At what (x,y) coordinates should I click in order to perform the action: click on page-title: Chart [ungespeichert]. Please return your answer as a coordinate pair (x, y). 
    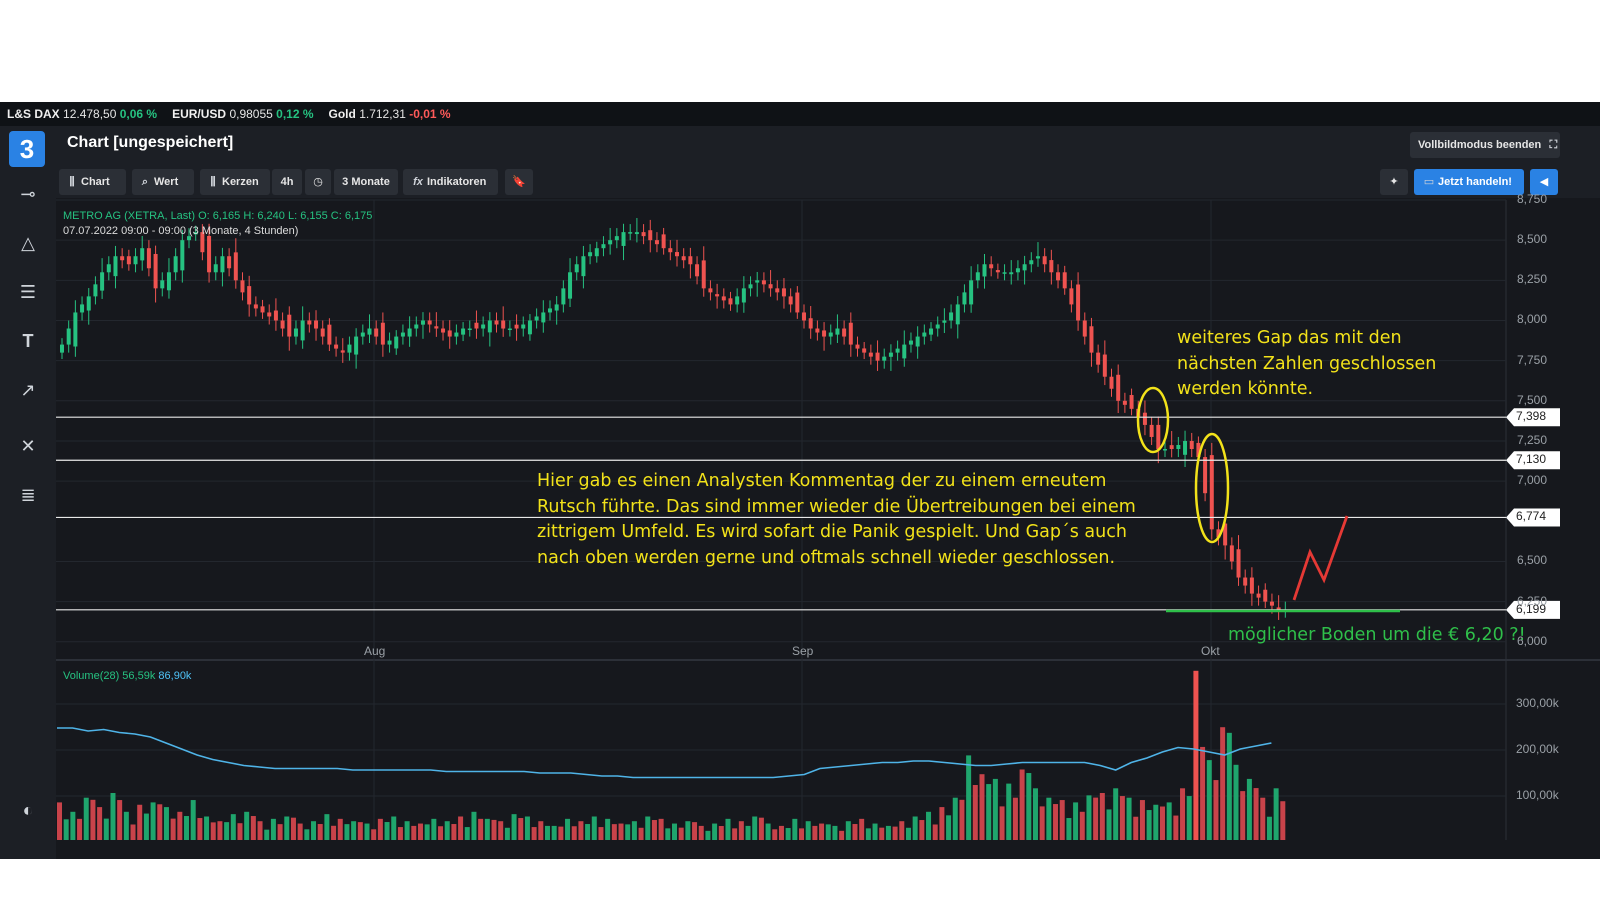
    Looking at the image, I should click on (150, 142).